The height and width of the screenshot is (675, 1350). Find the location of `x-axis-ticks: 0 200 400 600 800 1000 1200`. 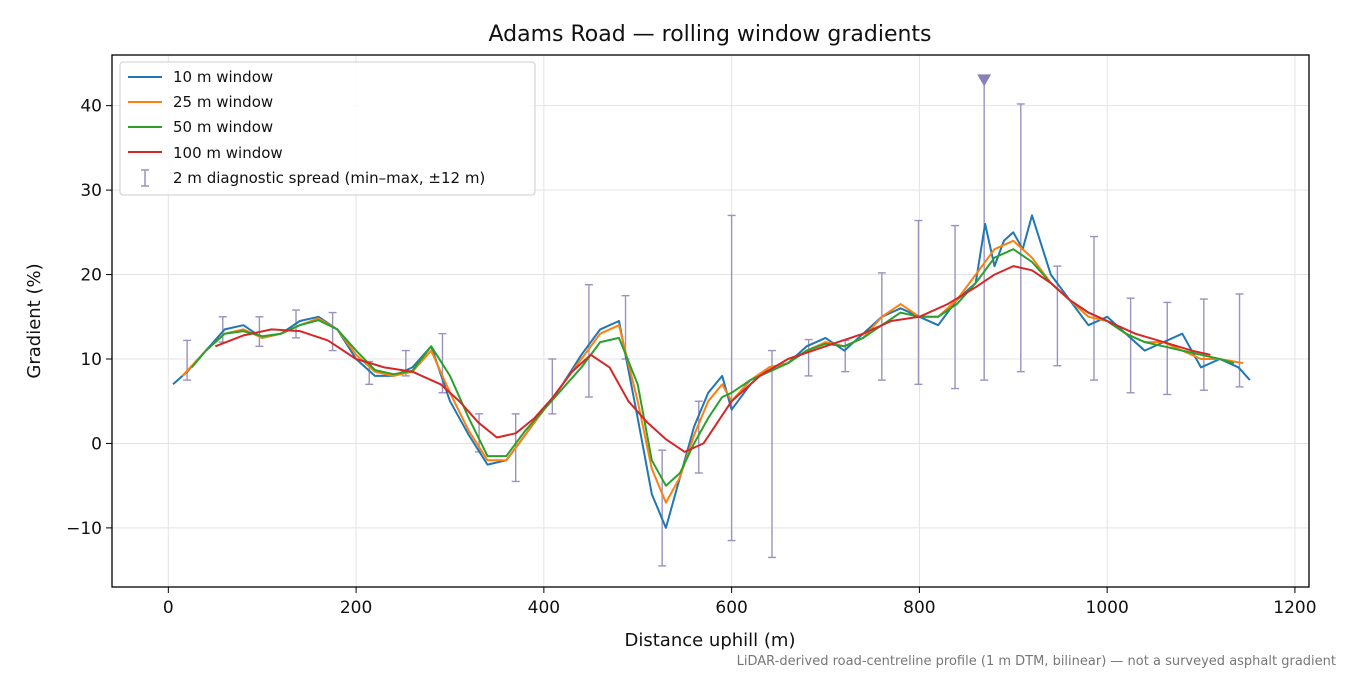

x-axis-ticks: 0 200 400 600 800 1000 1200 is located at coordinates (740, 602).